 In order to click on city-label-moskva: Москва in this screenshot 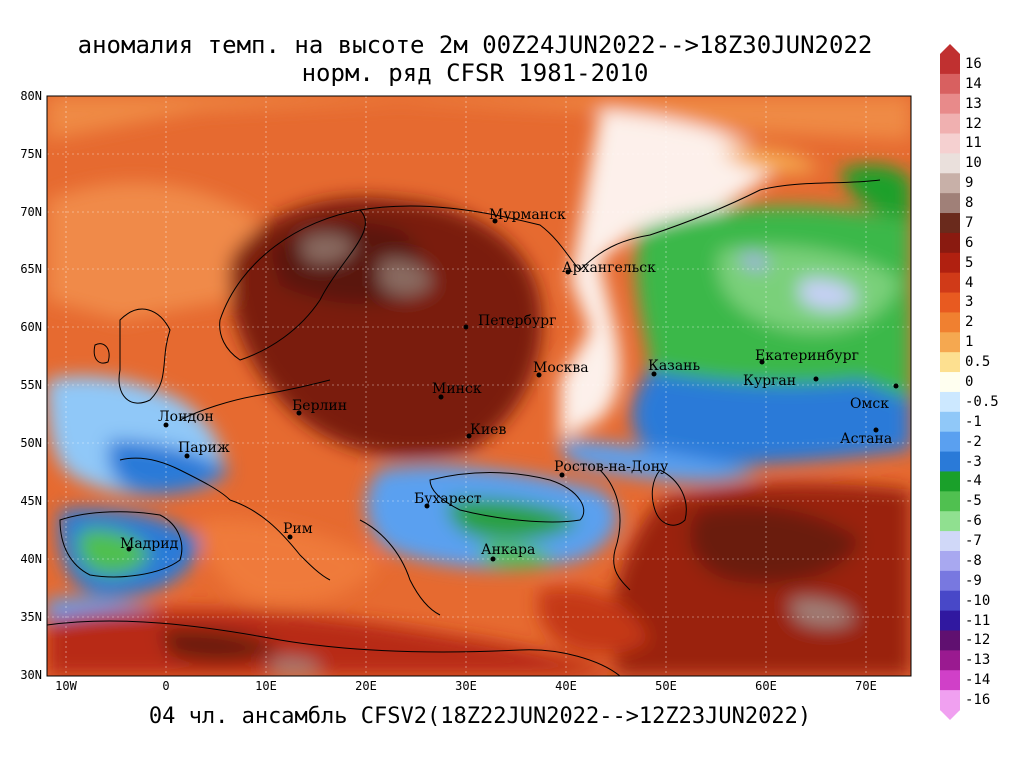, I will do `click(561, 368)`.